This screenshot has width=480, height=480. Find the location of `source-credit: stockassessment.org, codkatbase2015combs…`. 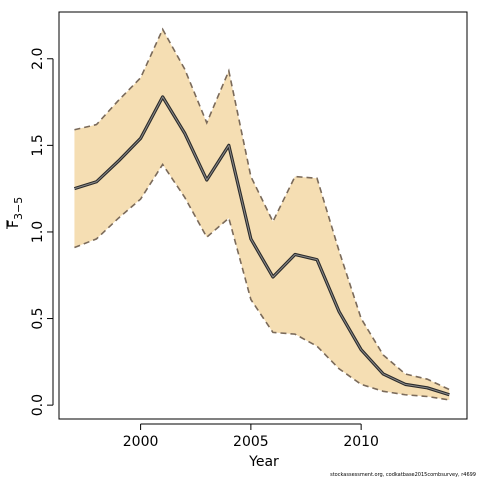

source-credit: stockassessment.org, codkatbase2015combs… is located at coordinates (403, 475).